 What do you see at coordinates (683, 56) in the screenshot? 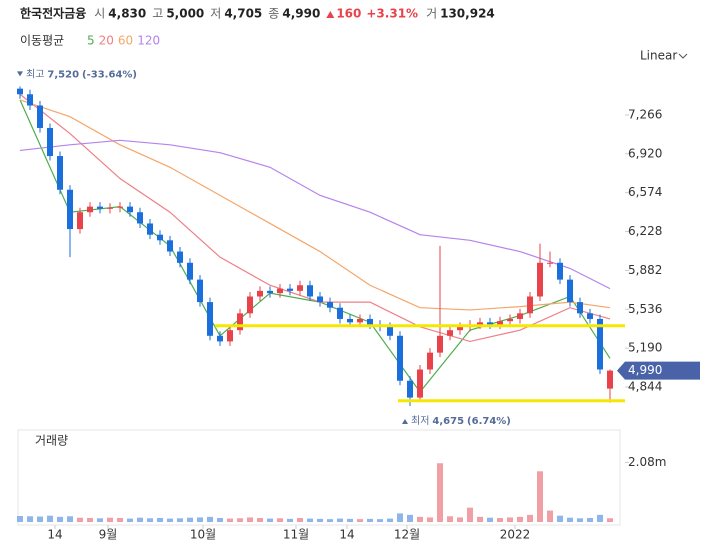
I see `dropdown-icon` at bounding box center [683, 56].